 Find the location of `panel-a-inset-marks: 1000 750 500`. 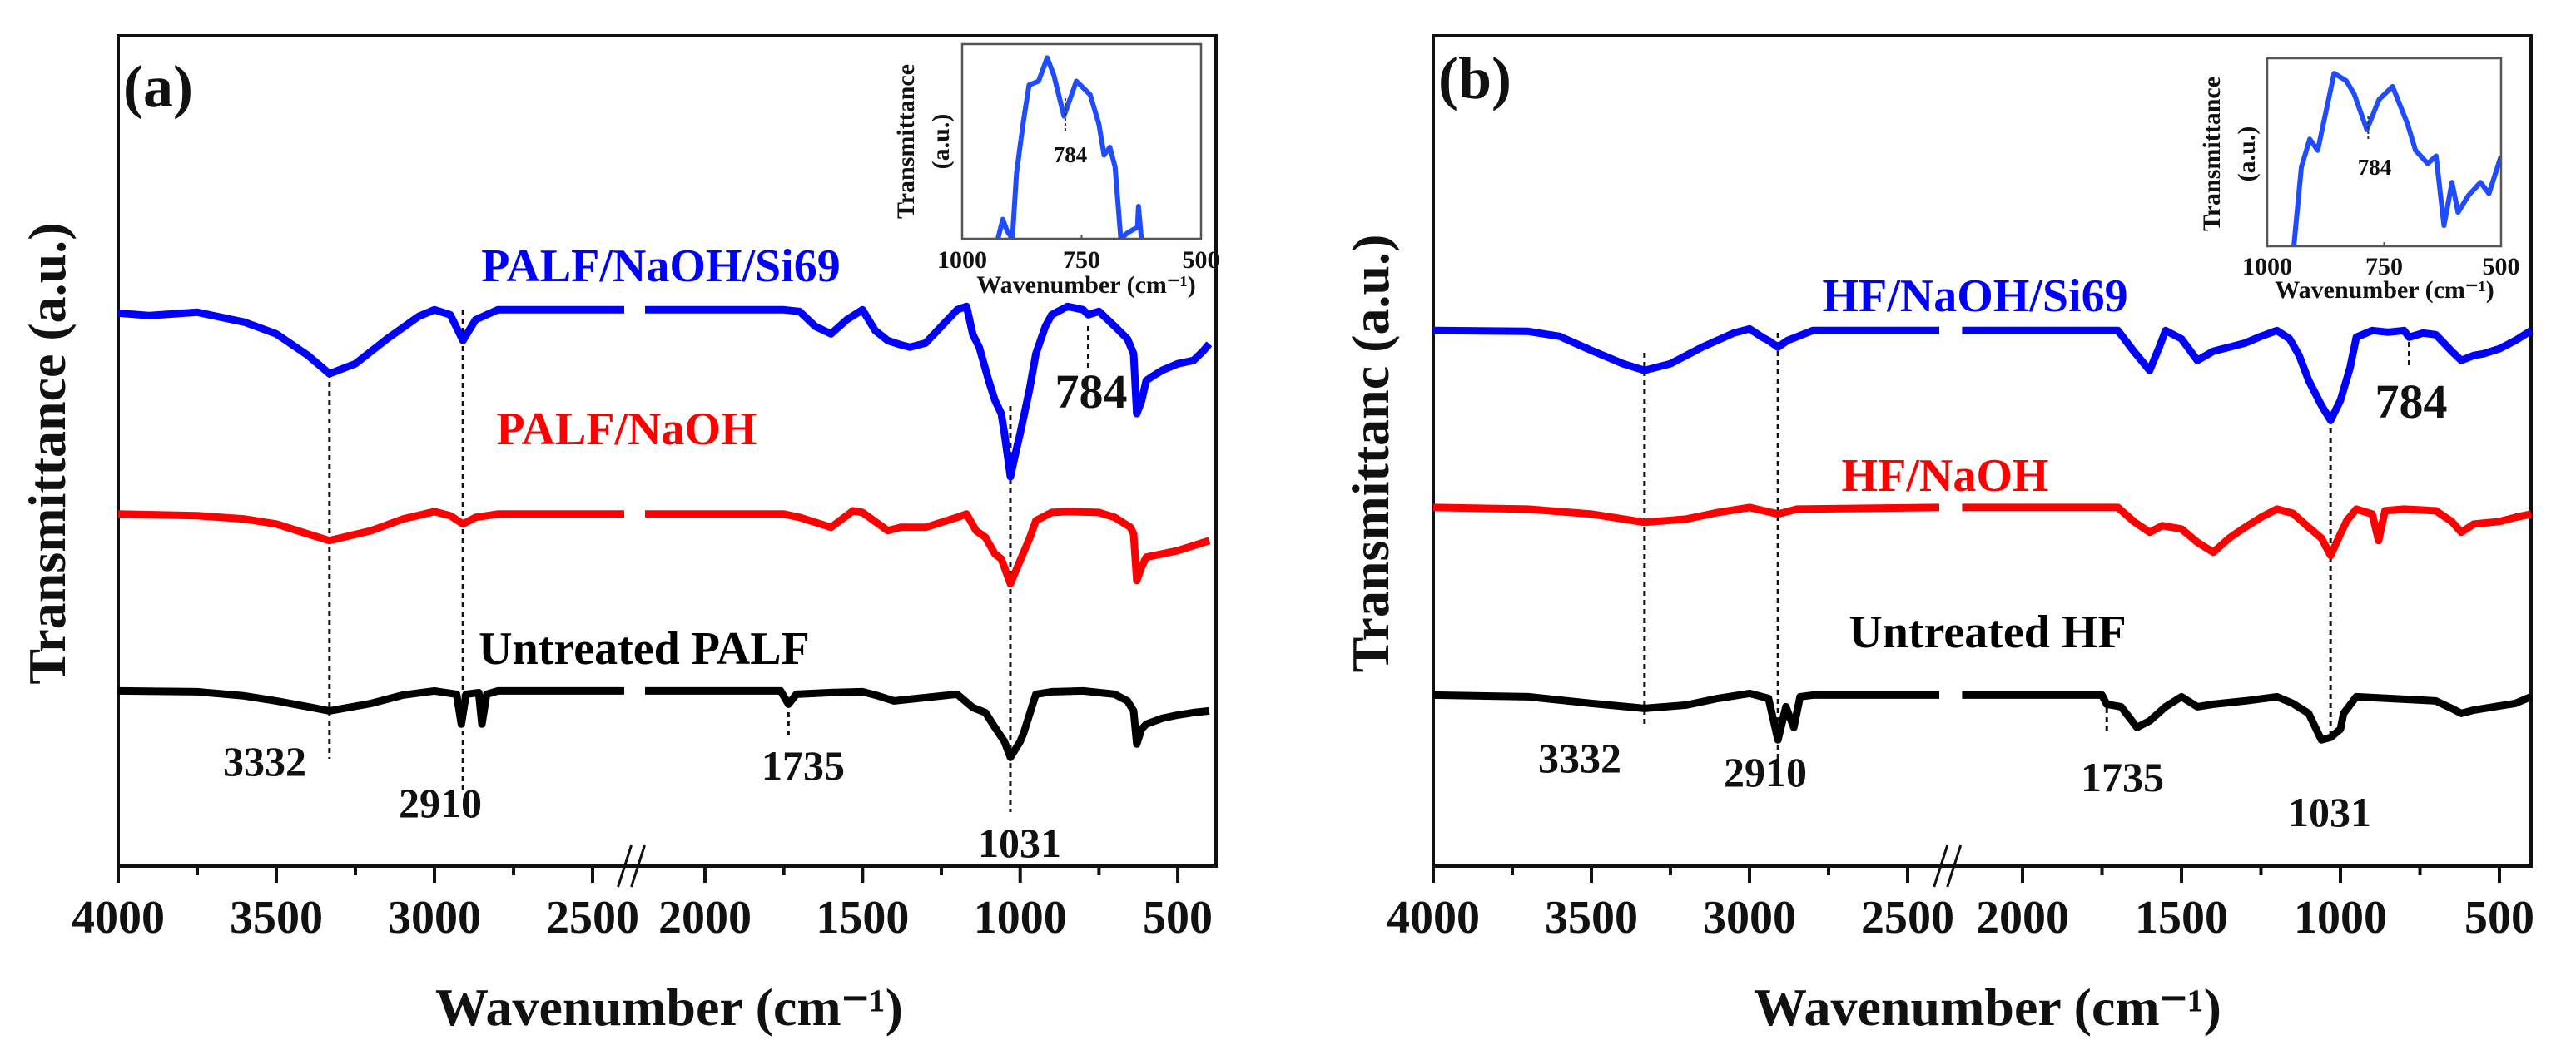

panel-a-inset-marks: 1000 750 500 is located at coordinates (1078, 158).